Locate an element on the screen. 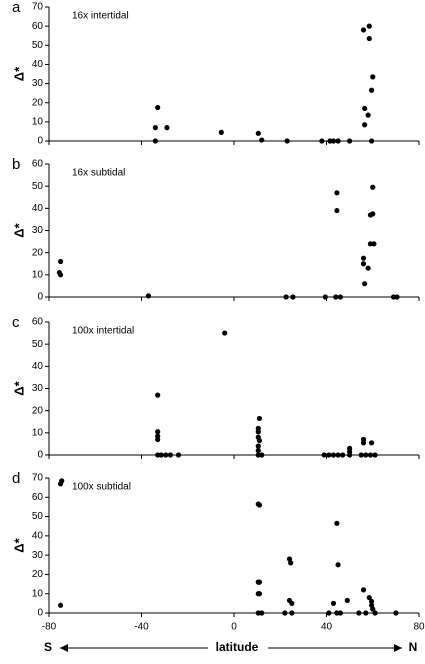 The width and height of the screenshot is (425, 664). y-tick-label: 70 is located at coordinates (38, 7).